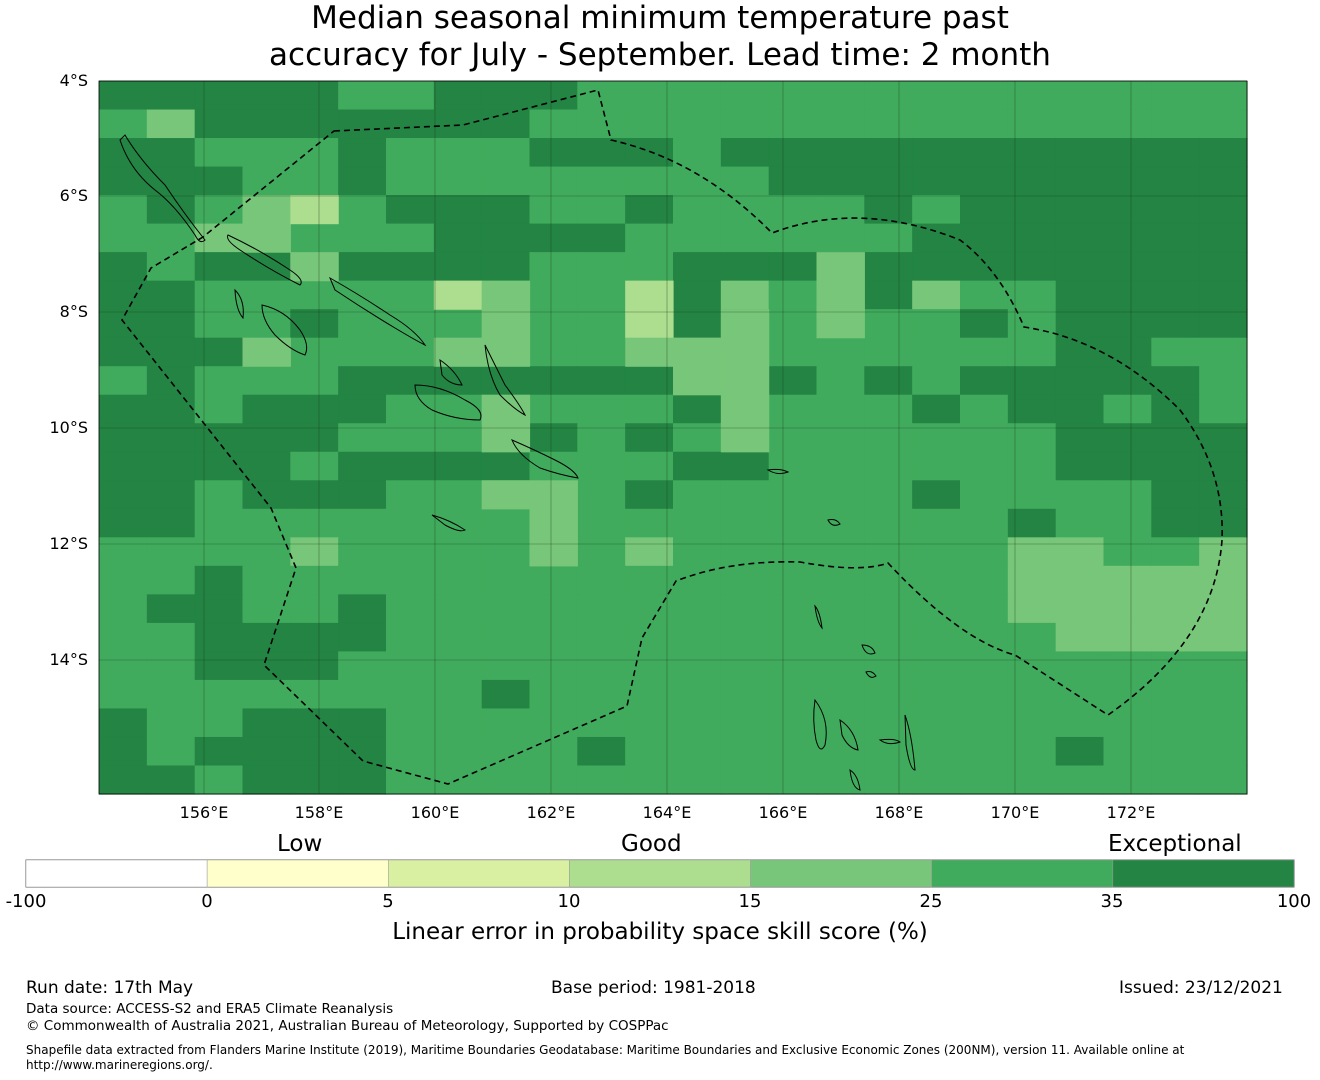 The image size is (1320, 1080). I want to click on title-line-1: Median seasonal minimum temperature past, so click(660, 18).